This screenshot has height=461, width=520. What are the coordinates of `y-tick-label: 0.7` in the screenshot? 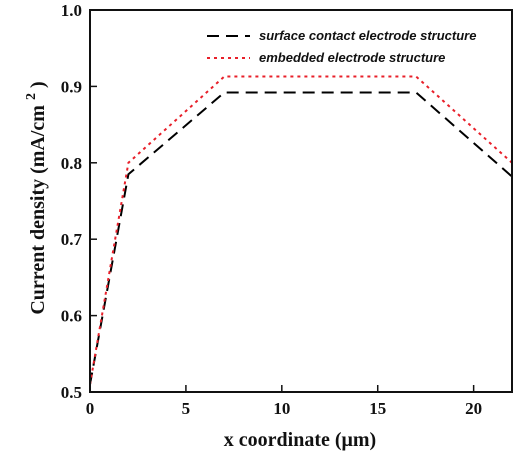 It's located at (72, 239).